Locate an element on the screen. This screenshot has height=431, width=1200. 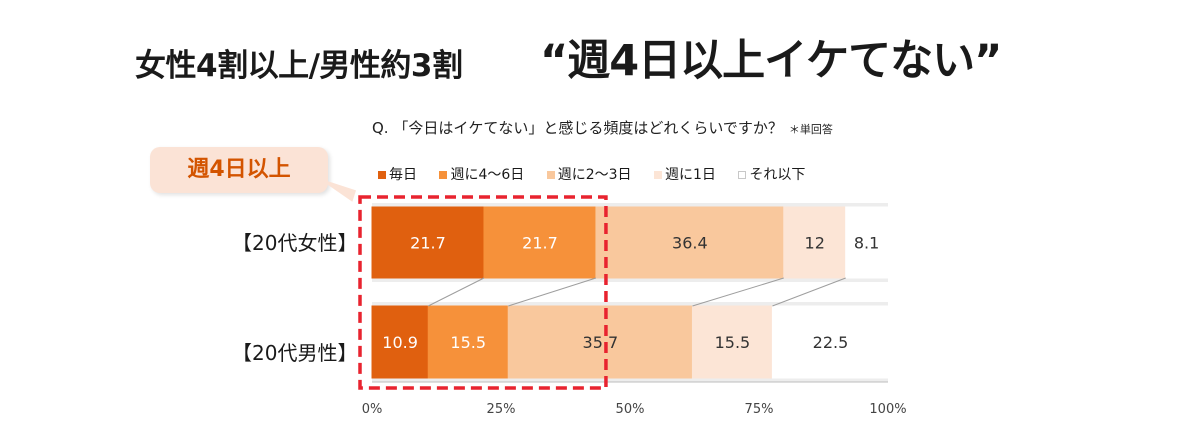
legend-label: 週に4～6日 is located at coordinates (487, 175).